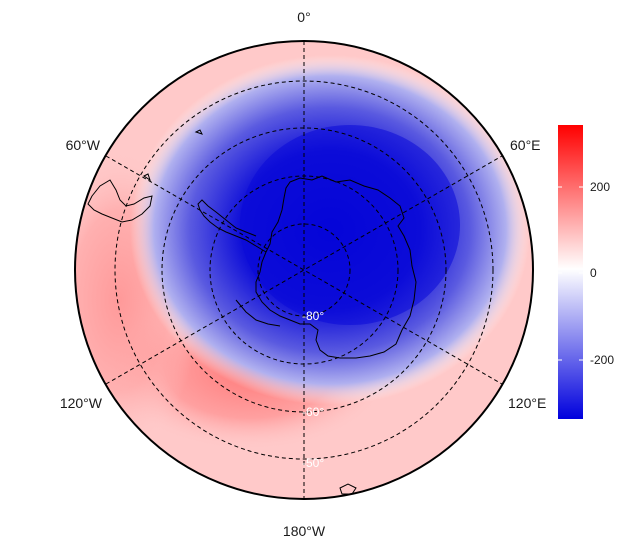 Image resolution: width=625 pixels, height=552 pixels. I want to click on lon-label-60w: 60°W, so click(83, 145).